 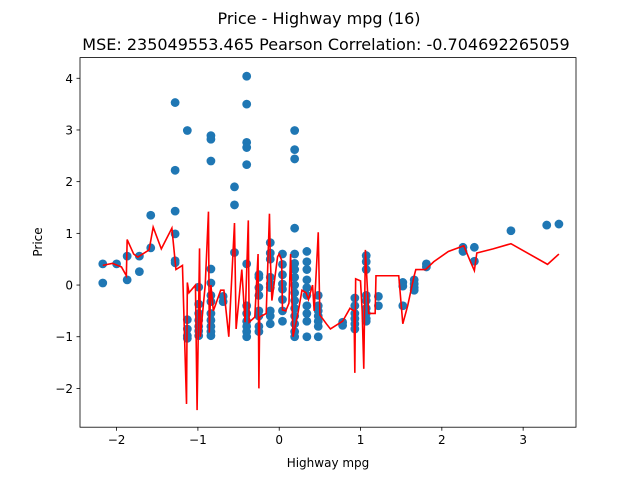 What do you see at coordinates (117, 440) in the screenshot?
I see `x-tick-label: −2` at bounding box center [117, 440].